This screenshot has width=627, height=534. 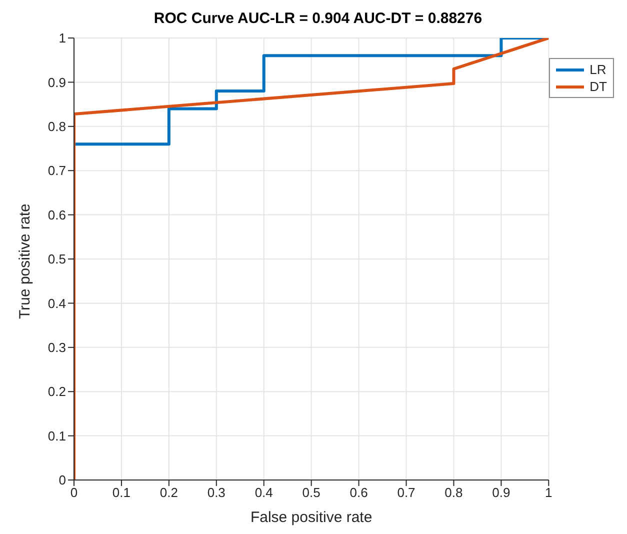 I want to click on x-axis-title: False positive rate, so click(x=311, y=517).